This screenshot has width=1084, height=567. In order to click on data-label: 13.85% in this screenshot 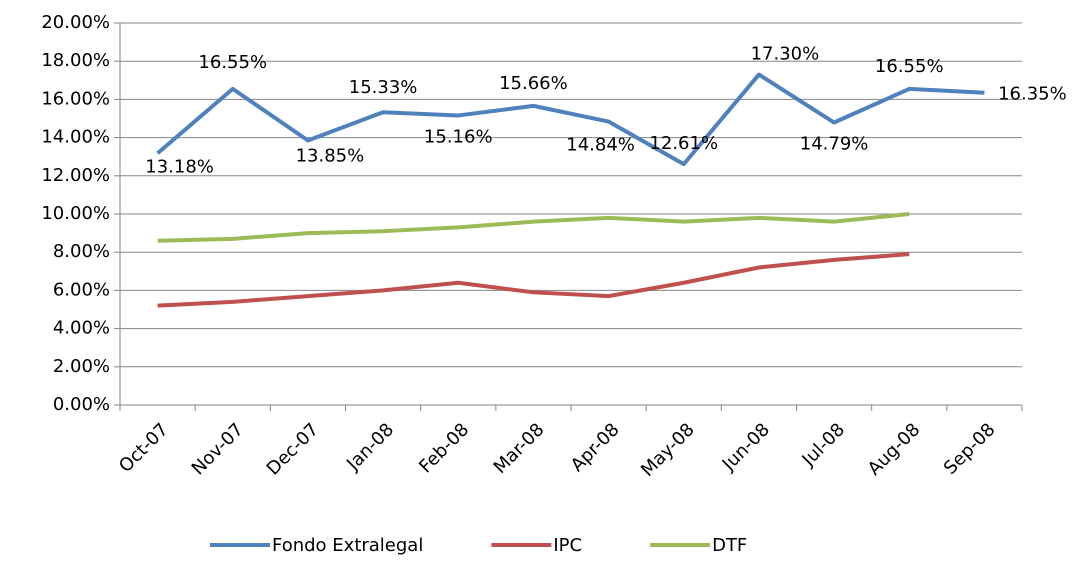, I will do `click(330, 155)`.